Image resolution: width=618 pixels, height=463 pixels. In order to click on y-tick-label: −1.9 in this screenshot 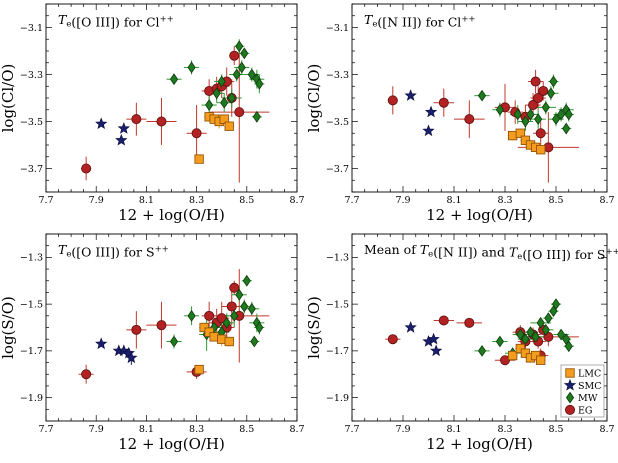, I will do `click(337, 398)`.